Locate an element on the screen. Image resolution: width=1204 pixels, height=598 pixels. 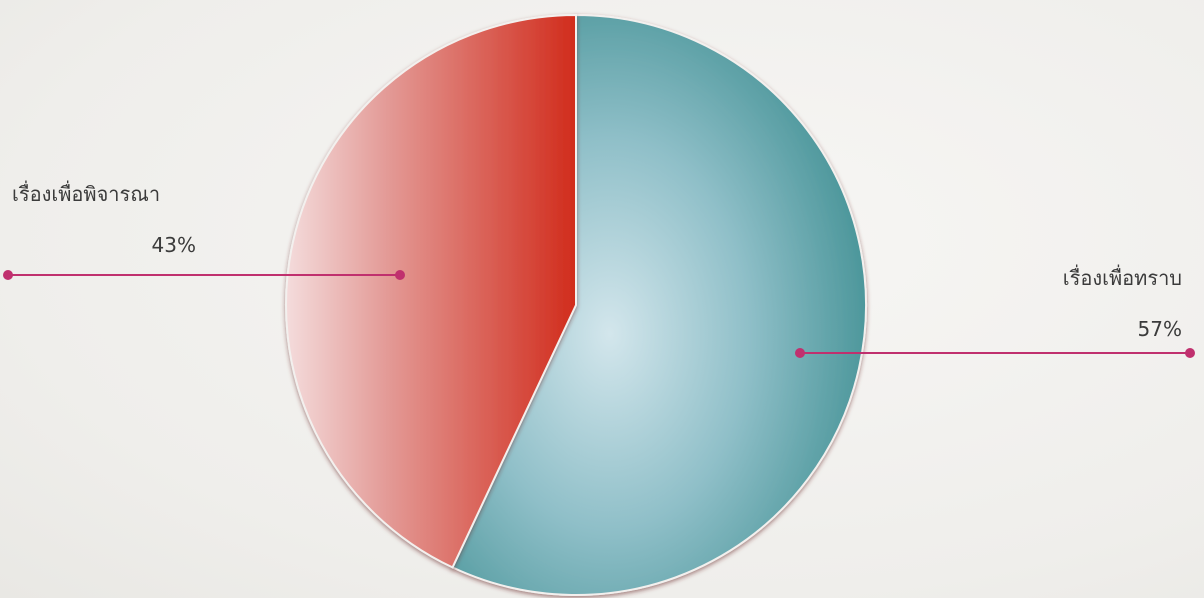
slice-label-2: เรื่องเพื่อพิจารณา is located at coordinates (86, 193).